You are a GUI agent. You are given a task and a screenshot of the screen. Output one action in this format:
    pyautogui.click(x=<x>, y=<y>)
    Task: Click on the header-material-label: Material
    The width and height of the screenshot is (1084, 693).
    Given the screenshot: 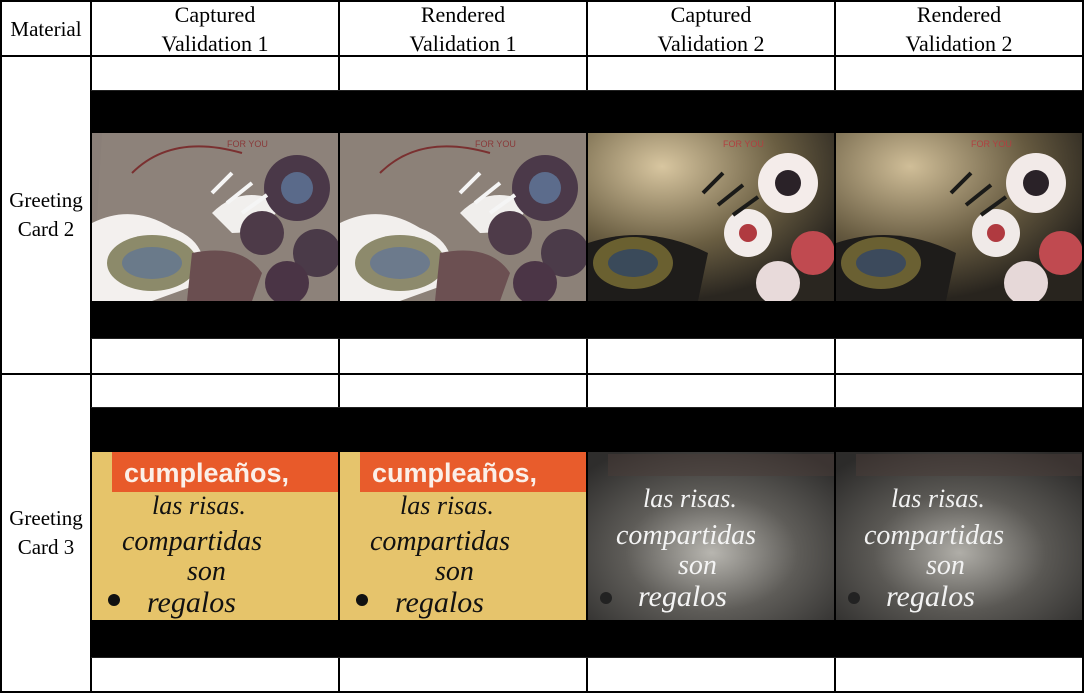 What is the action you would take?
    pyautogui.click(x=46, y=28)
    